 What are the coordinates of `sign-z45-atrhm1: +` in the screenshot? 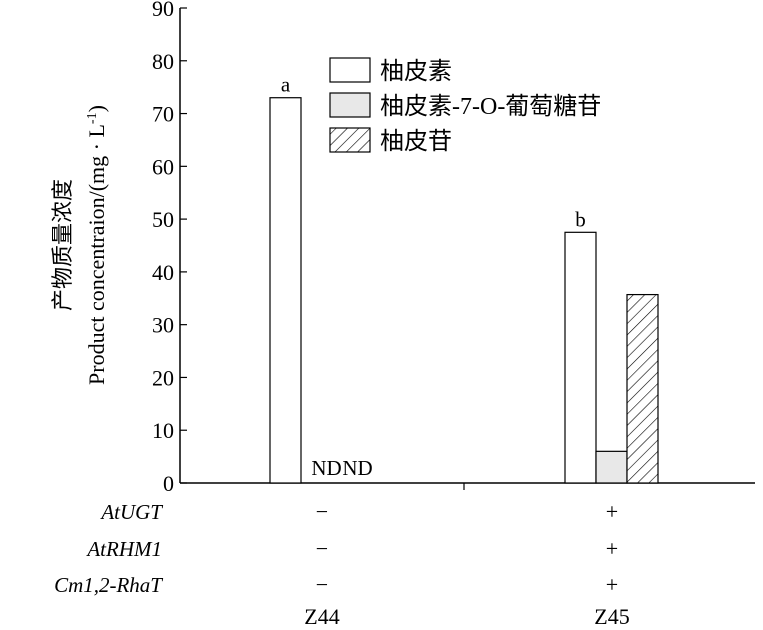 It's located at (612, 548).